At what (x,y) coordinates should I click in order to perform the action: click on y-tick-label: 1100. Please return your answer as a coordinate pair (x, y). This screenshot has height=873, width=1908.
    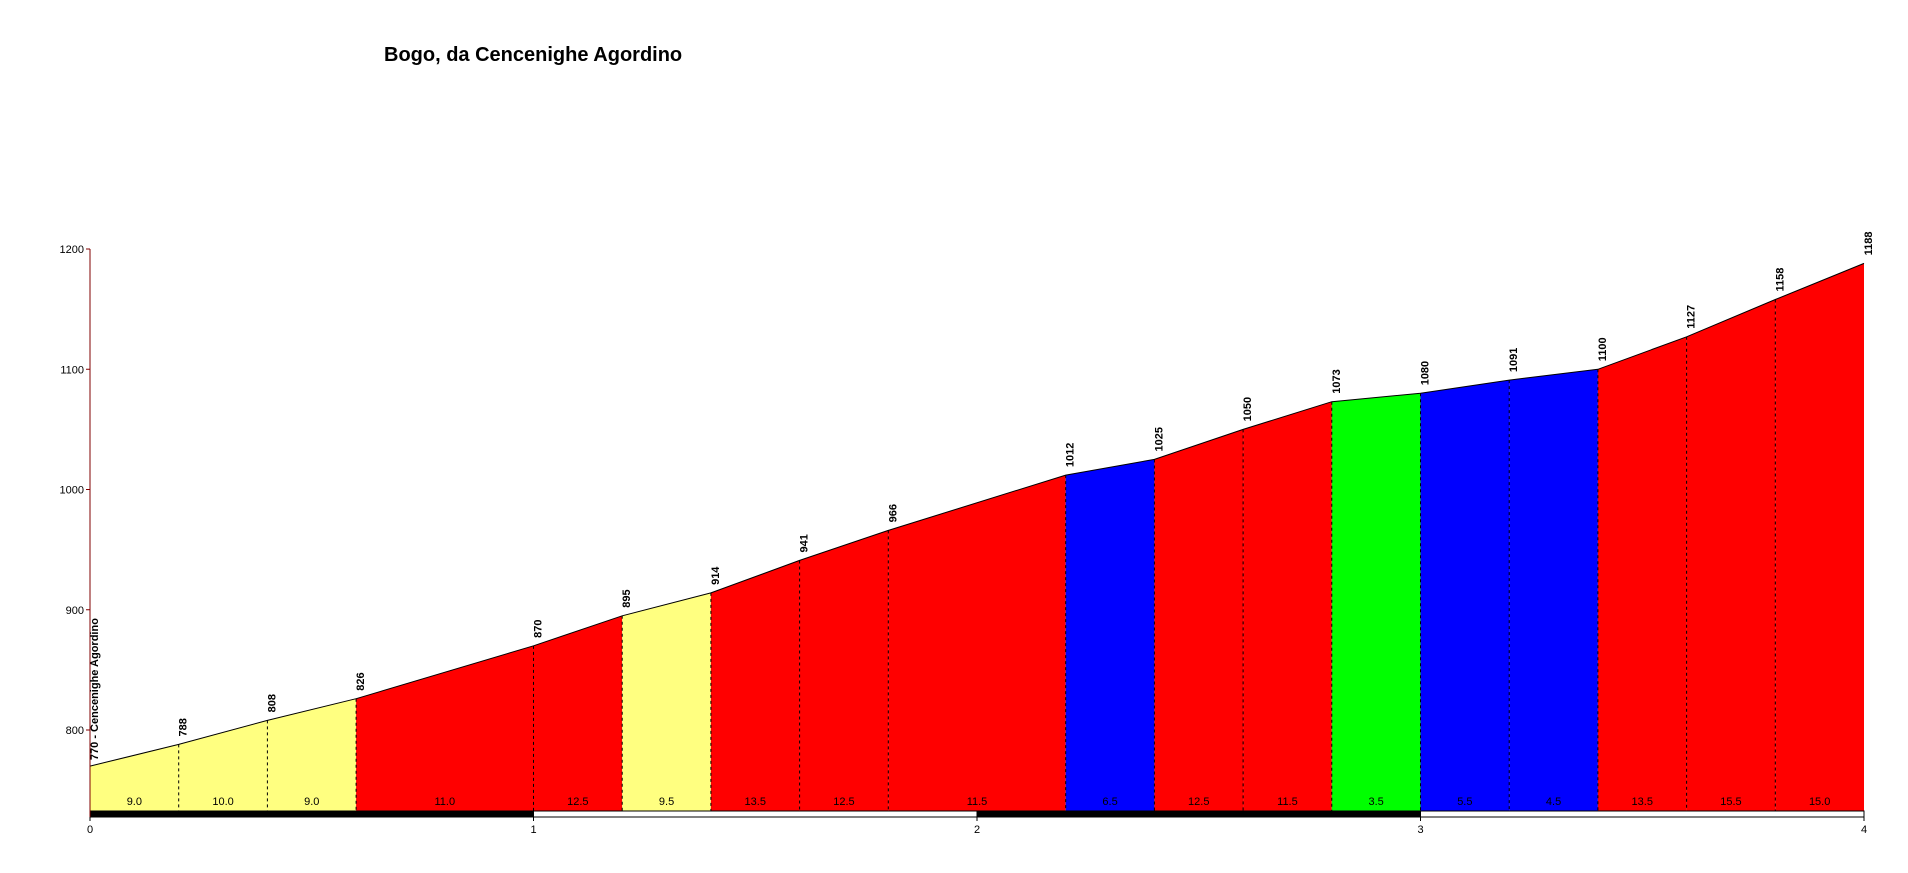
    Looking at the image, I should click on (72, 370).